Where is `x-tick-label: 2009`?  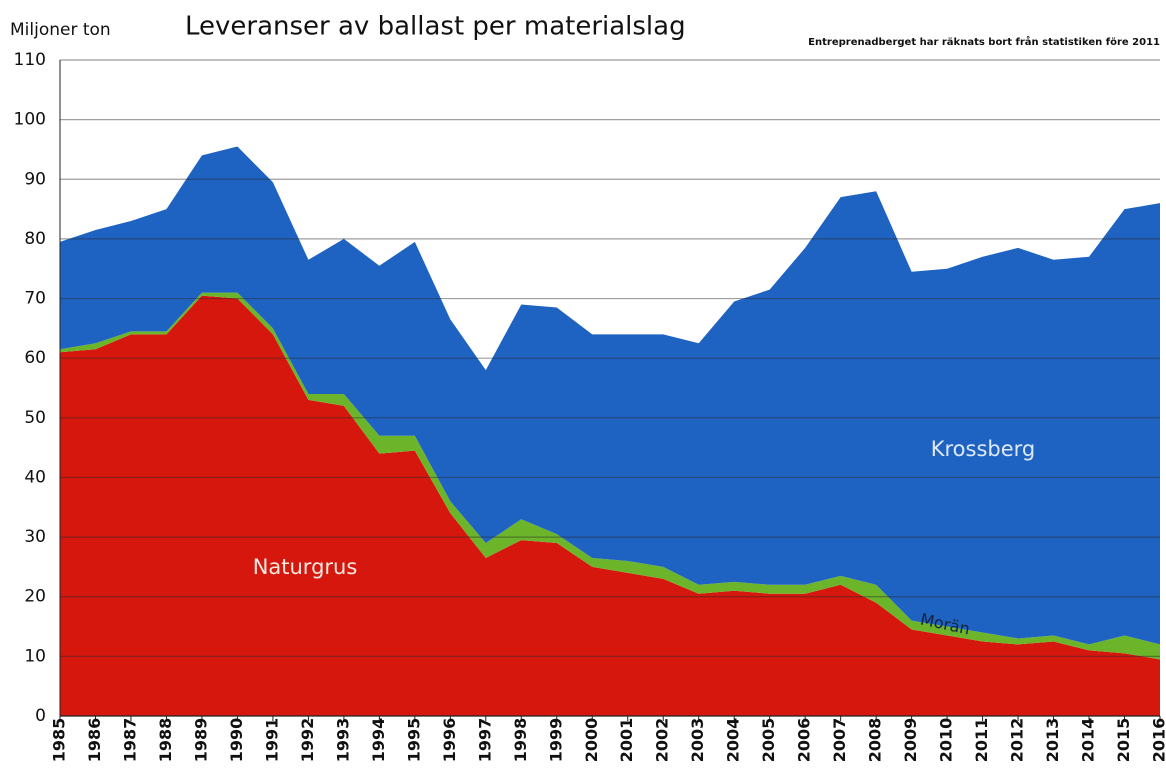 x-tick-label: 2009 is located at coordinates (910, 740).